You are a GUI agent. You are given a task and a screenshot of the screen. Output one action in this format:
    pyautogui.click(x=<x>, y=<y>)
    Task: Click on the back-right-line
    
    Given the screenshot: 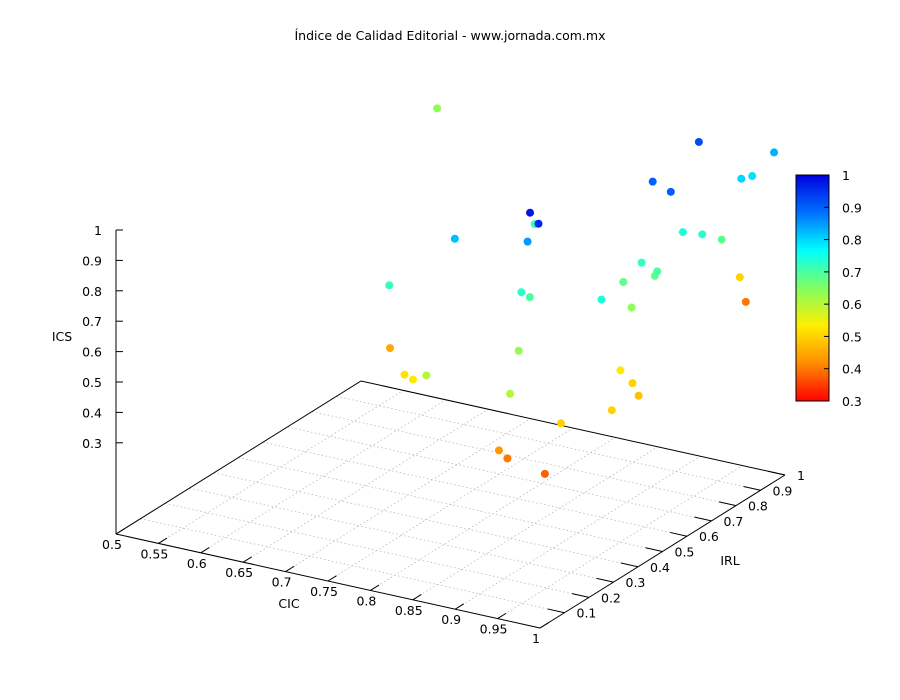 What is the action you would take?
    pyautogui.click(x=573, y=428)
    